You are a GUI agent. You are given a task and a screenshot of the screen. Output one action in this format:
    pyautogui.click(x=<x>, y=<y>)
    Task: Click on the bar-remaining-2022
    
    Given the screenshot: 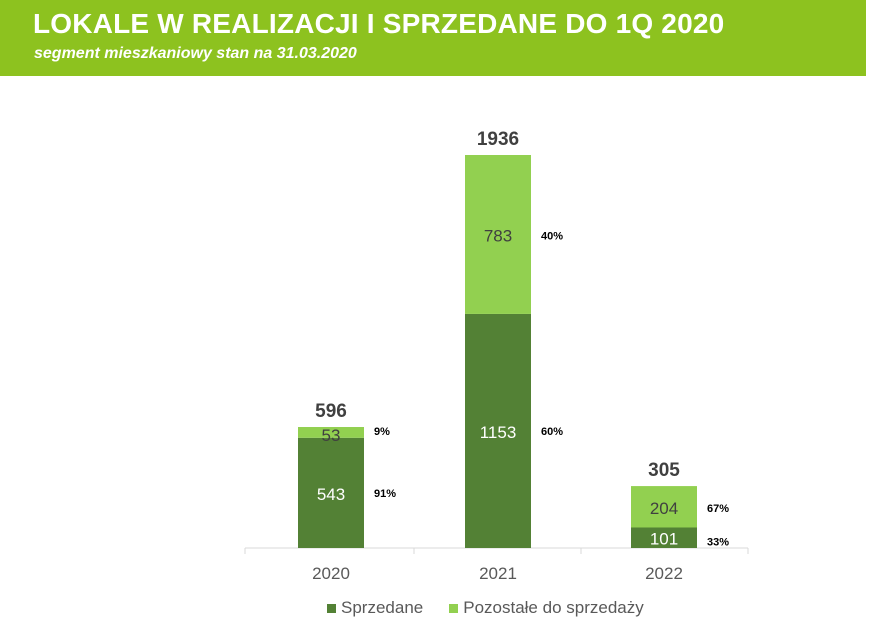 What is the action you would take?
    pyautogui.click(x=664, y=507)
    